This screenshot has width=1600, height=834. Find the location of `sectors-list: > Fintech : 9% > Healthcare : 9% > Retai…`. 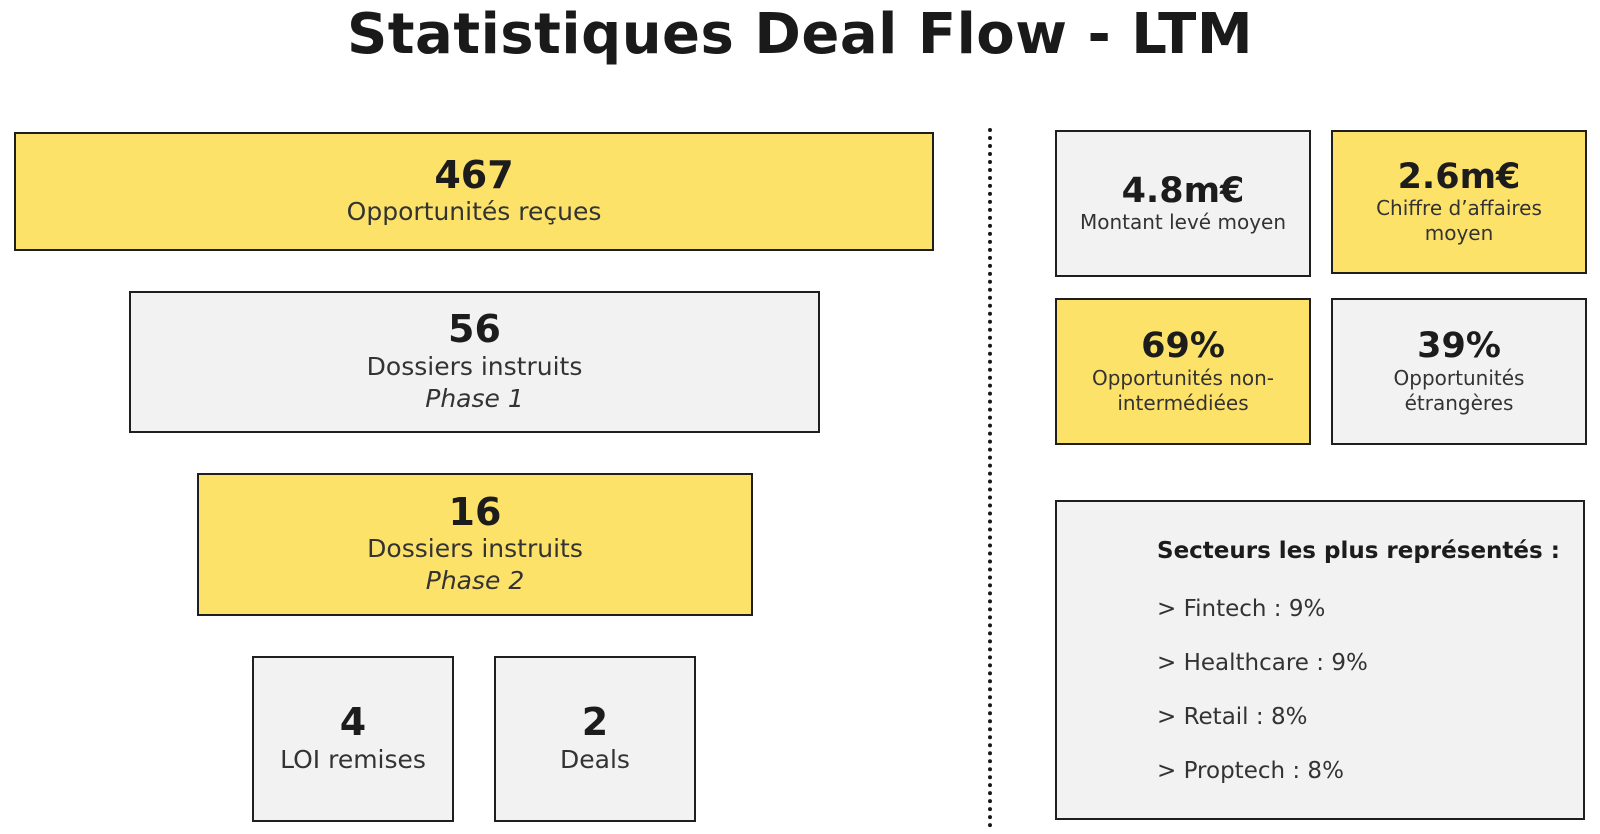

sectors-list: > Fintech : 9% > Healthcare : 9% > Retai… is located at coordinates (1262, 700).